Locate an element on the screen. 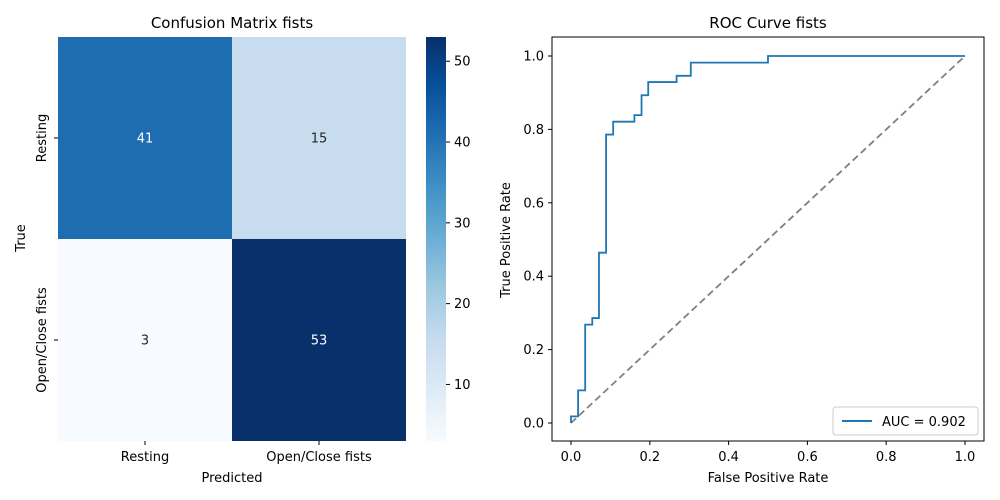 The height and width of the screenshot is (500, 1000). heatmap-y-tick-label: Resting is located at coordinates (42, 138).